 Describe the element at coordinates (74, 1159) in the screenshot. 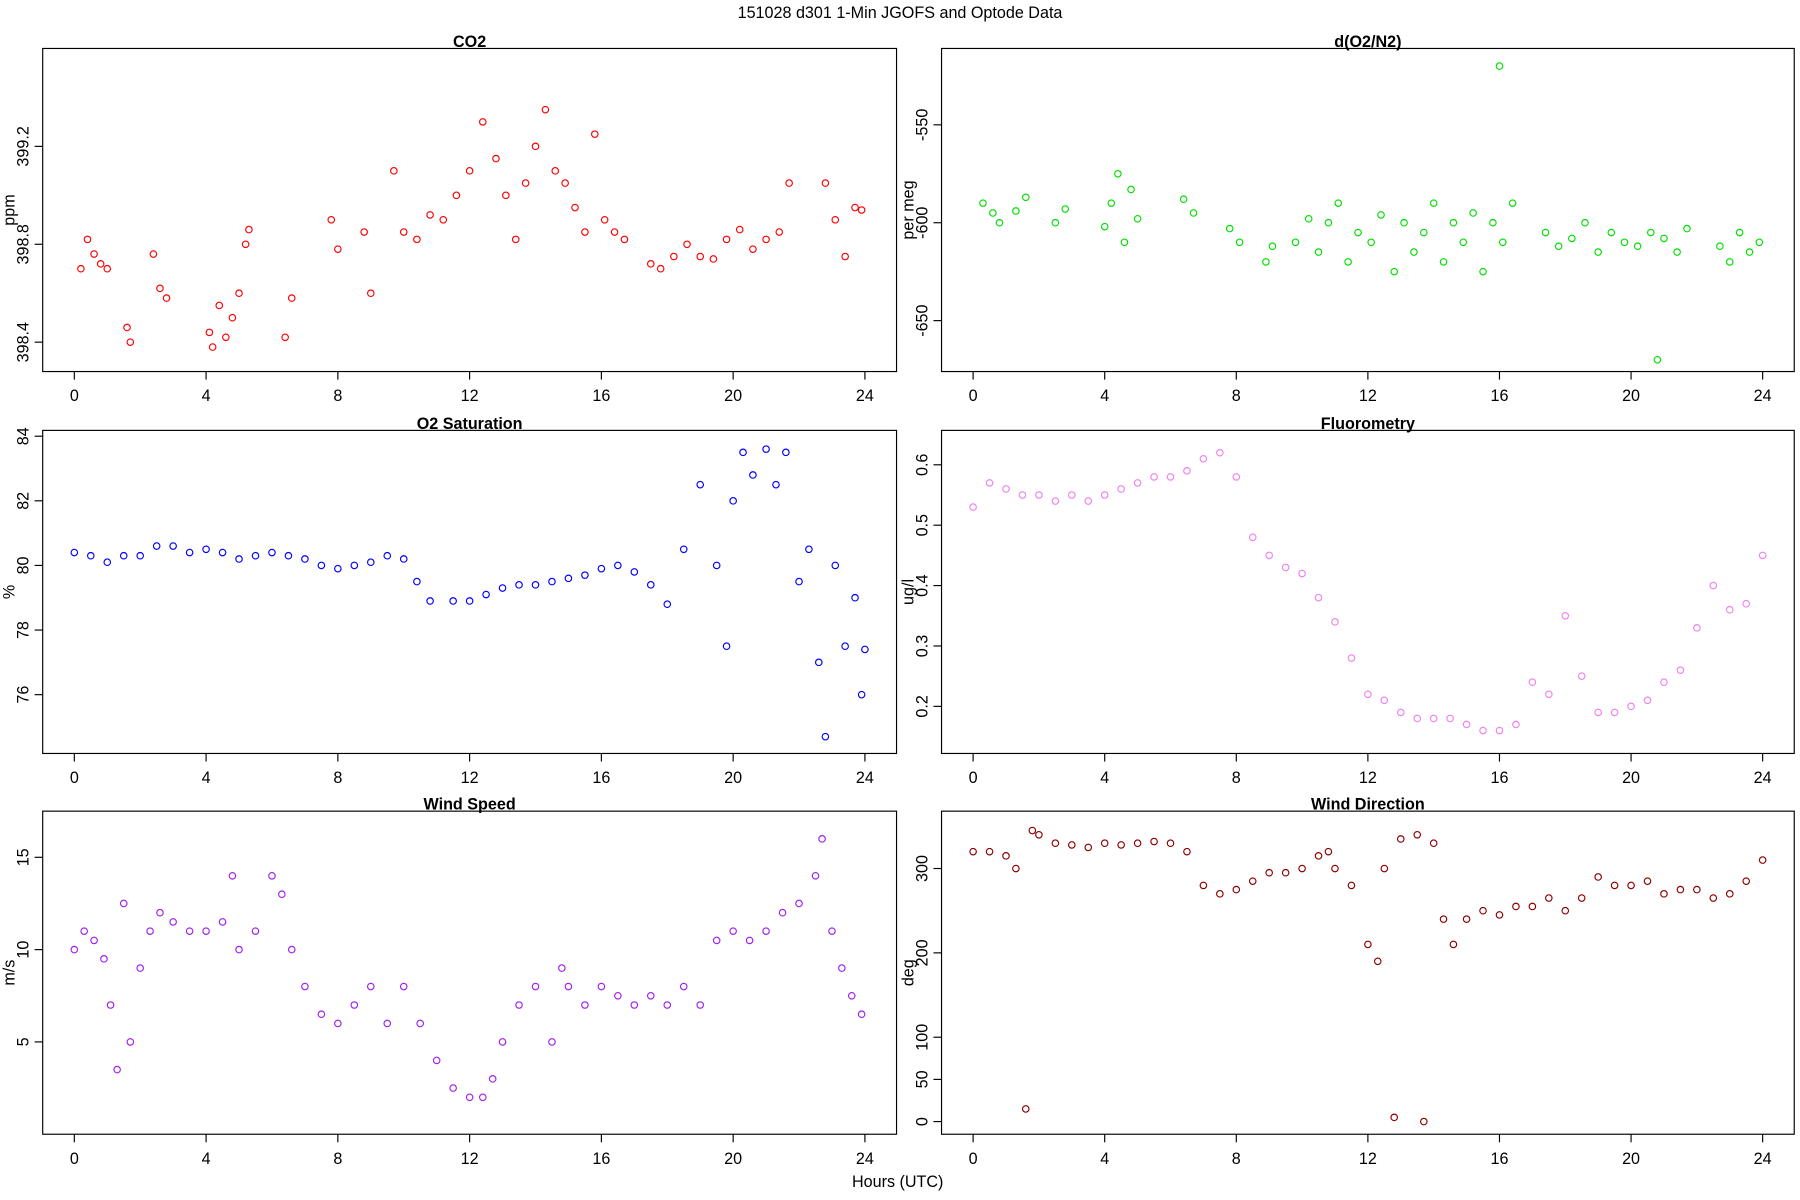

I see `x-tick-label: 0` at that location.